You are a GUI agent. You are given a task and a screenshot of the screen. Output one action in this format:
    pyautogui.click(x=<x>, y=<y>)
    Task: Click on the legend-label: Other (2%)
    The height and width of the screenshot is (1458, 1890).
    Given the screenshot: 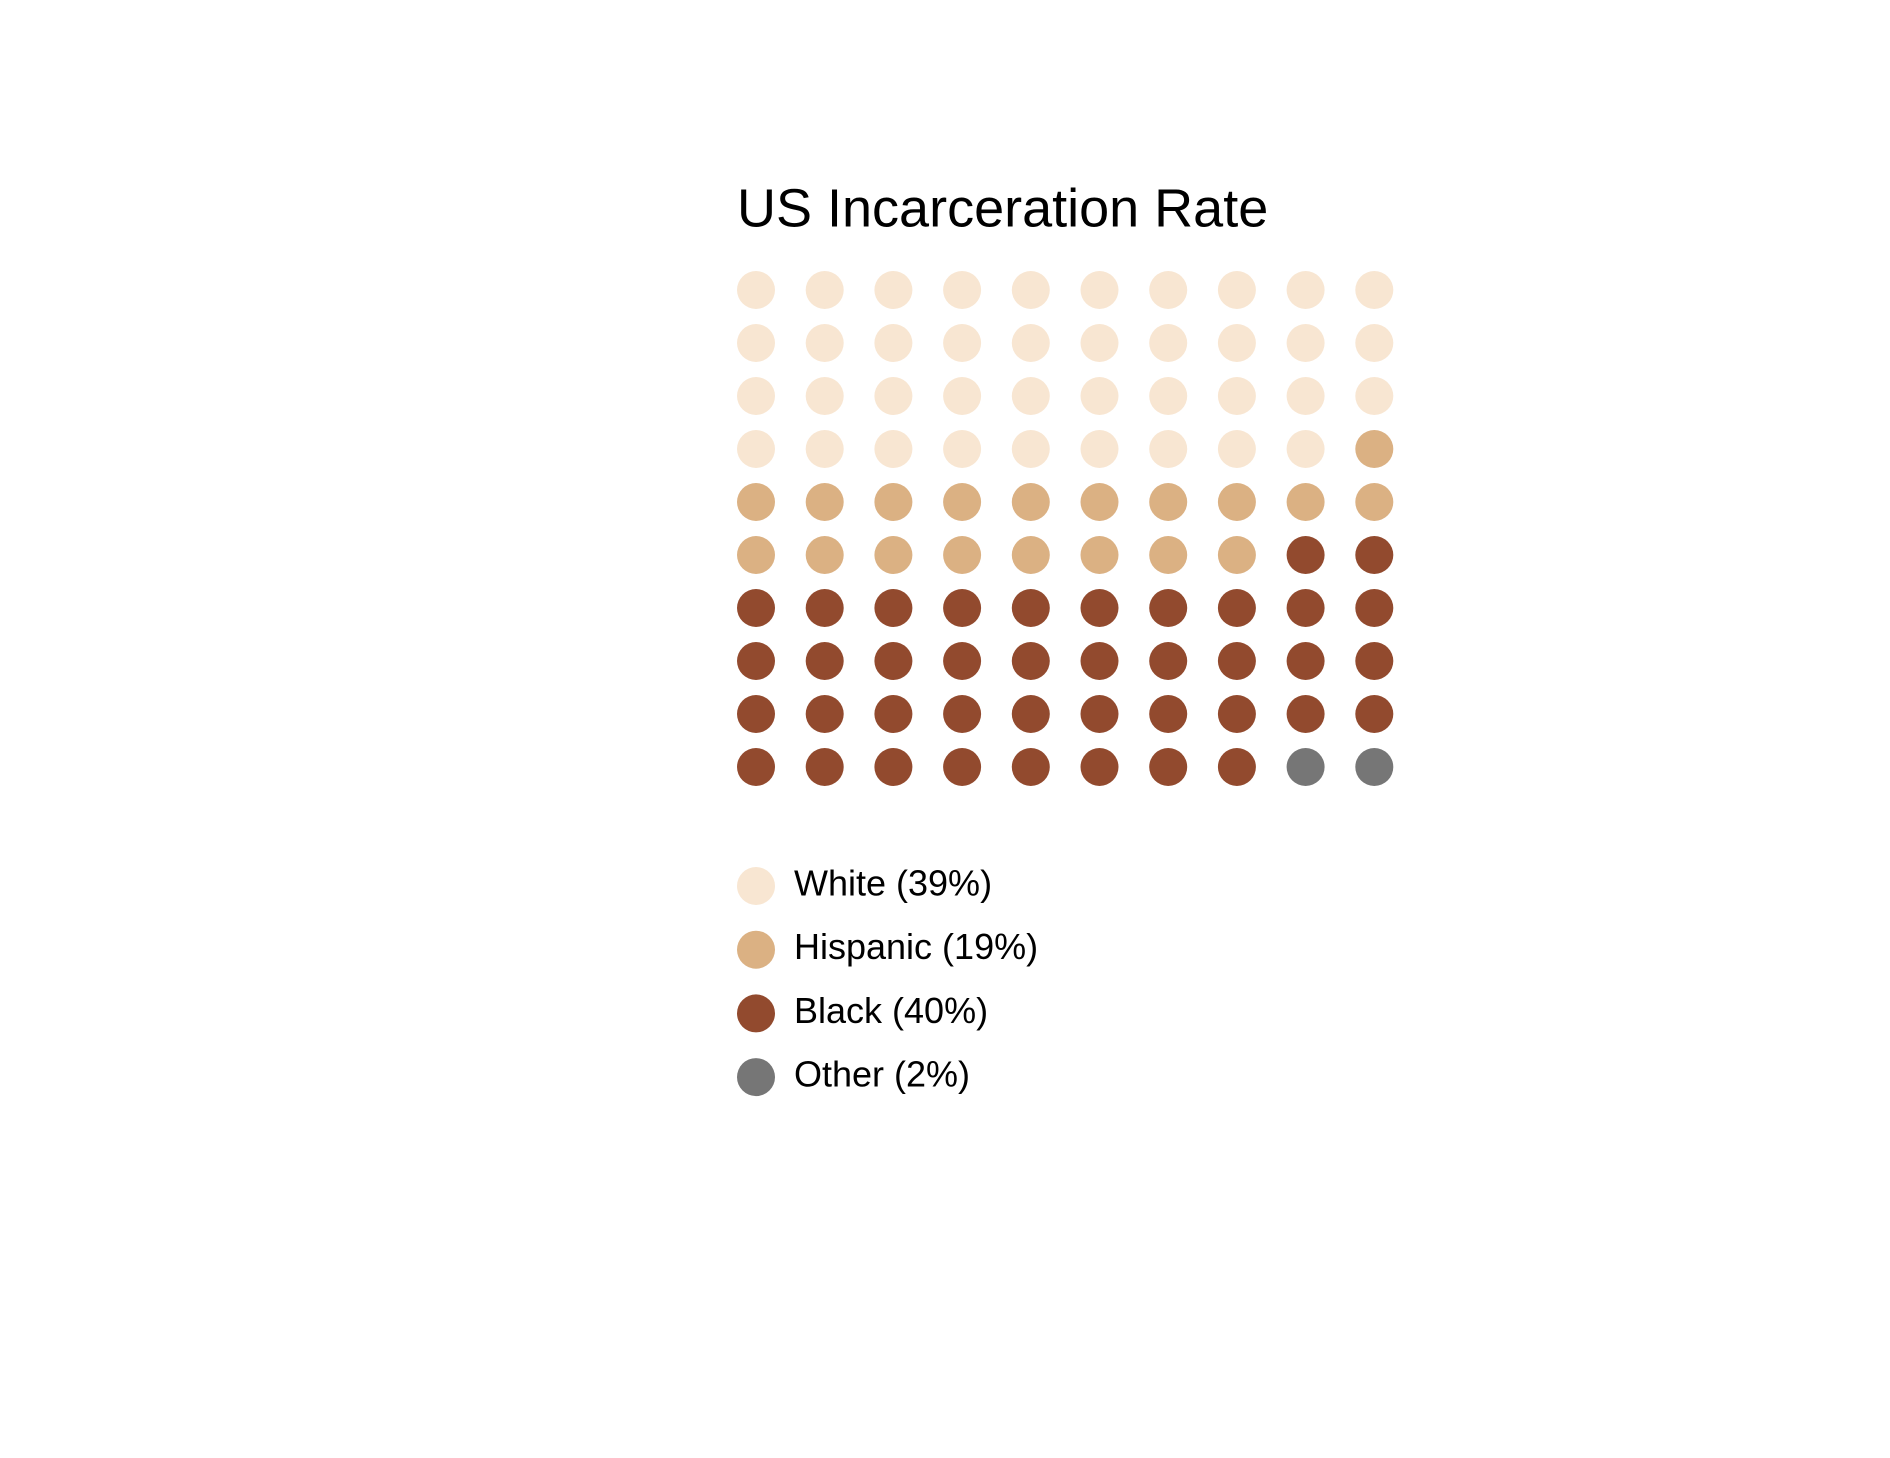 What is the action you would take?
    pyautogui.click(x=882, y=1074)
    